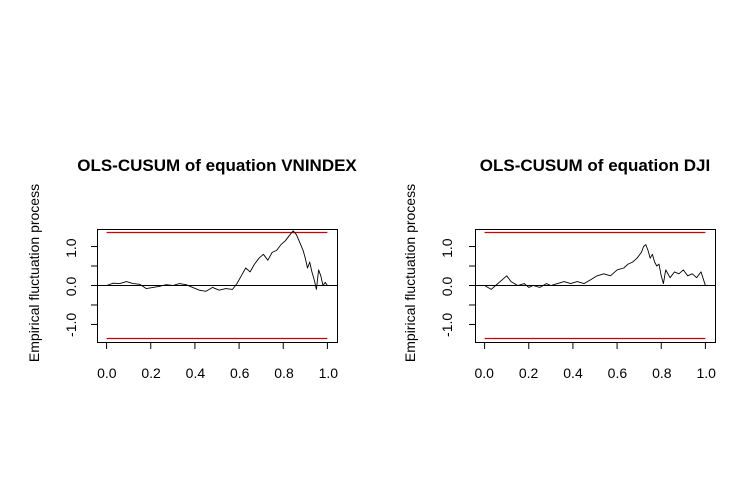 This screenshot has width=756, height=477. Describe the element at coordinates (595, 165) in the screenshot. I see `chart-title: OLS-CUSUM of equation DJI` at that location.